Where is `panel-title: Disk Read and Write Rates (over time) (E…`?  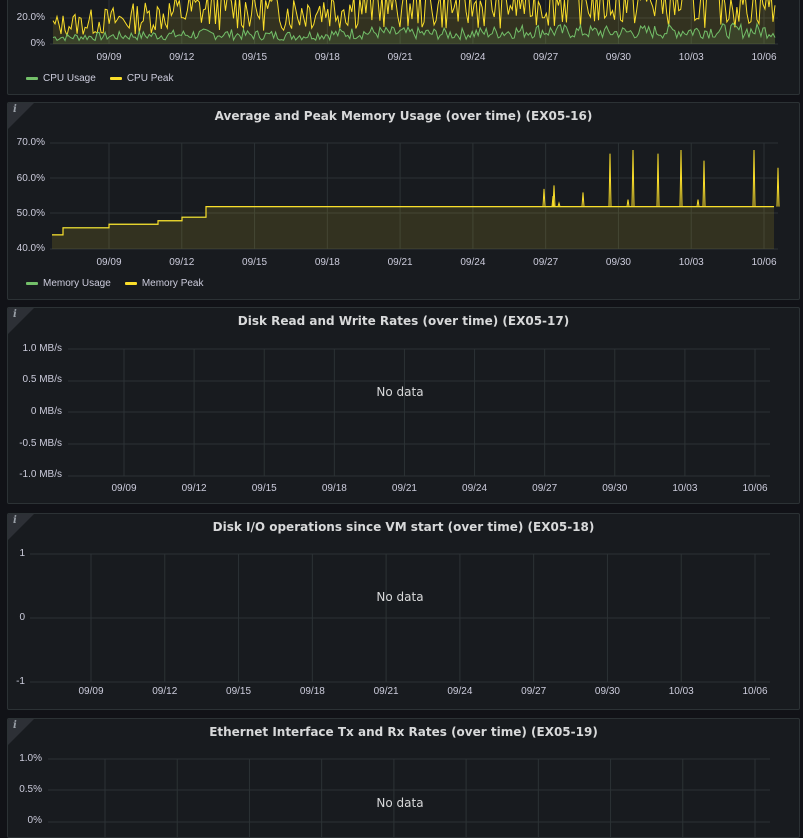
panel-title: Disk Read and Write Rates (over time) (E… is located at coordinates (403, 321).